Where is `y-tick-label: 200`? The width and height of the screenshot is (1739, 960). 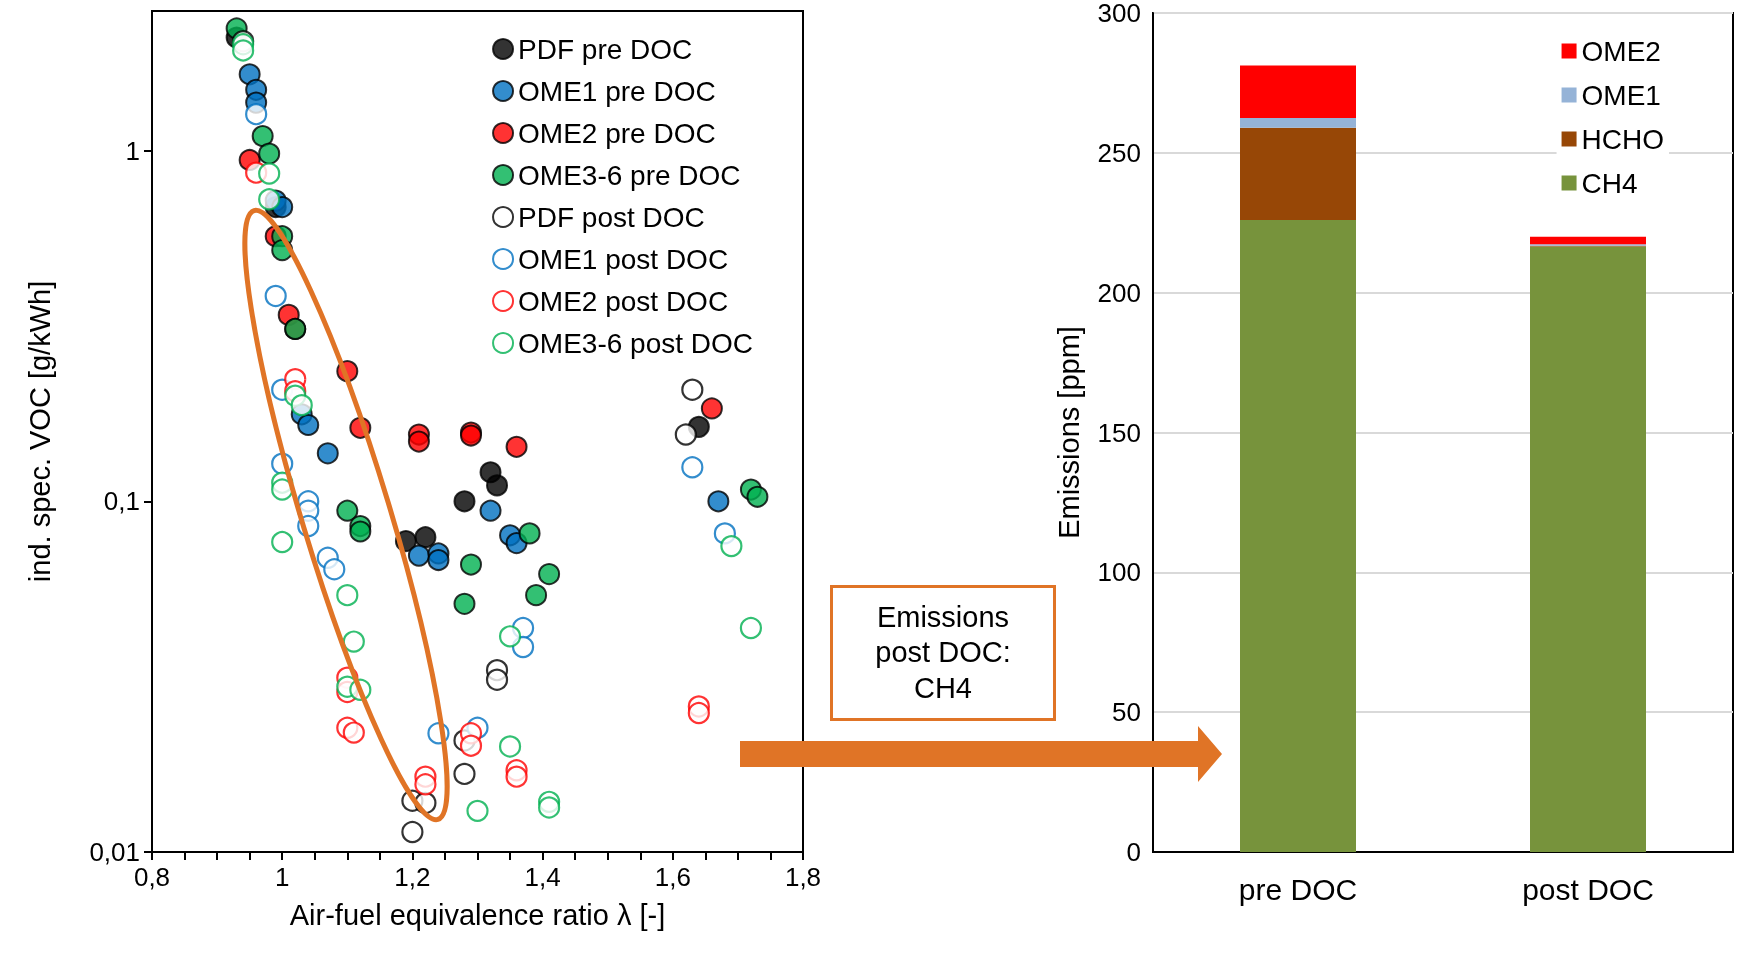 y-tick-label: 200 is located at coordinates (1119, 292).